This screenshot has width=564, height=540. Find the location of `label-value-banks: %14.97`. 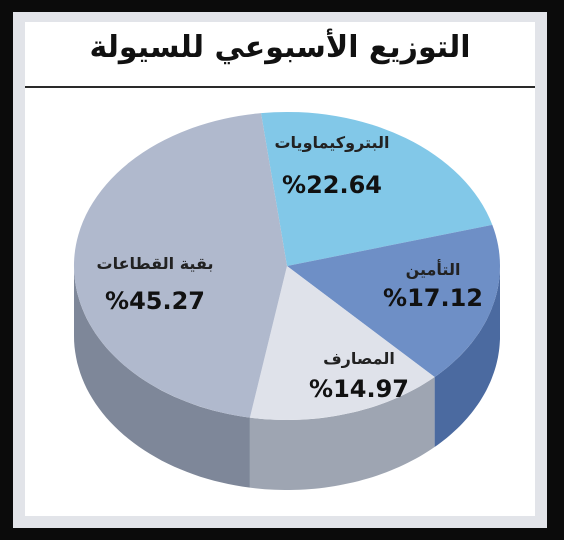

label-value-banks: %14.97 is located at coordinates (359, 389).